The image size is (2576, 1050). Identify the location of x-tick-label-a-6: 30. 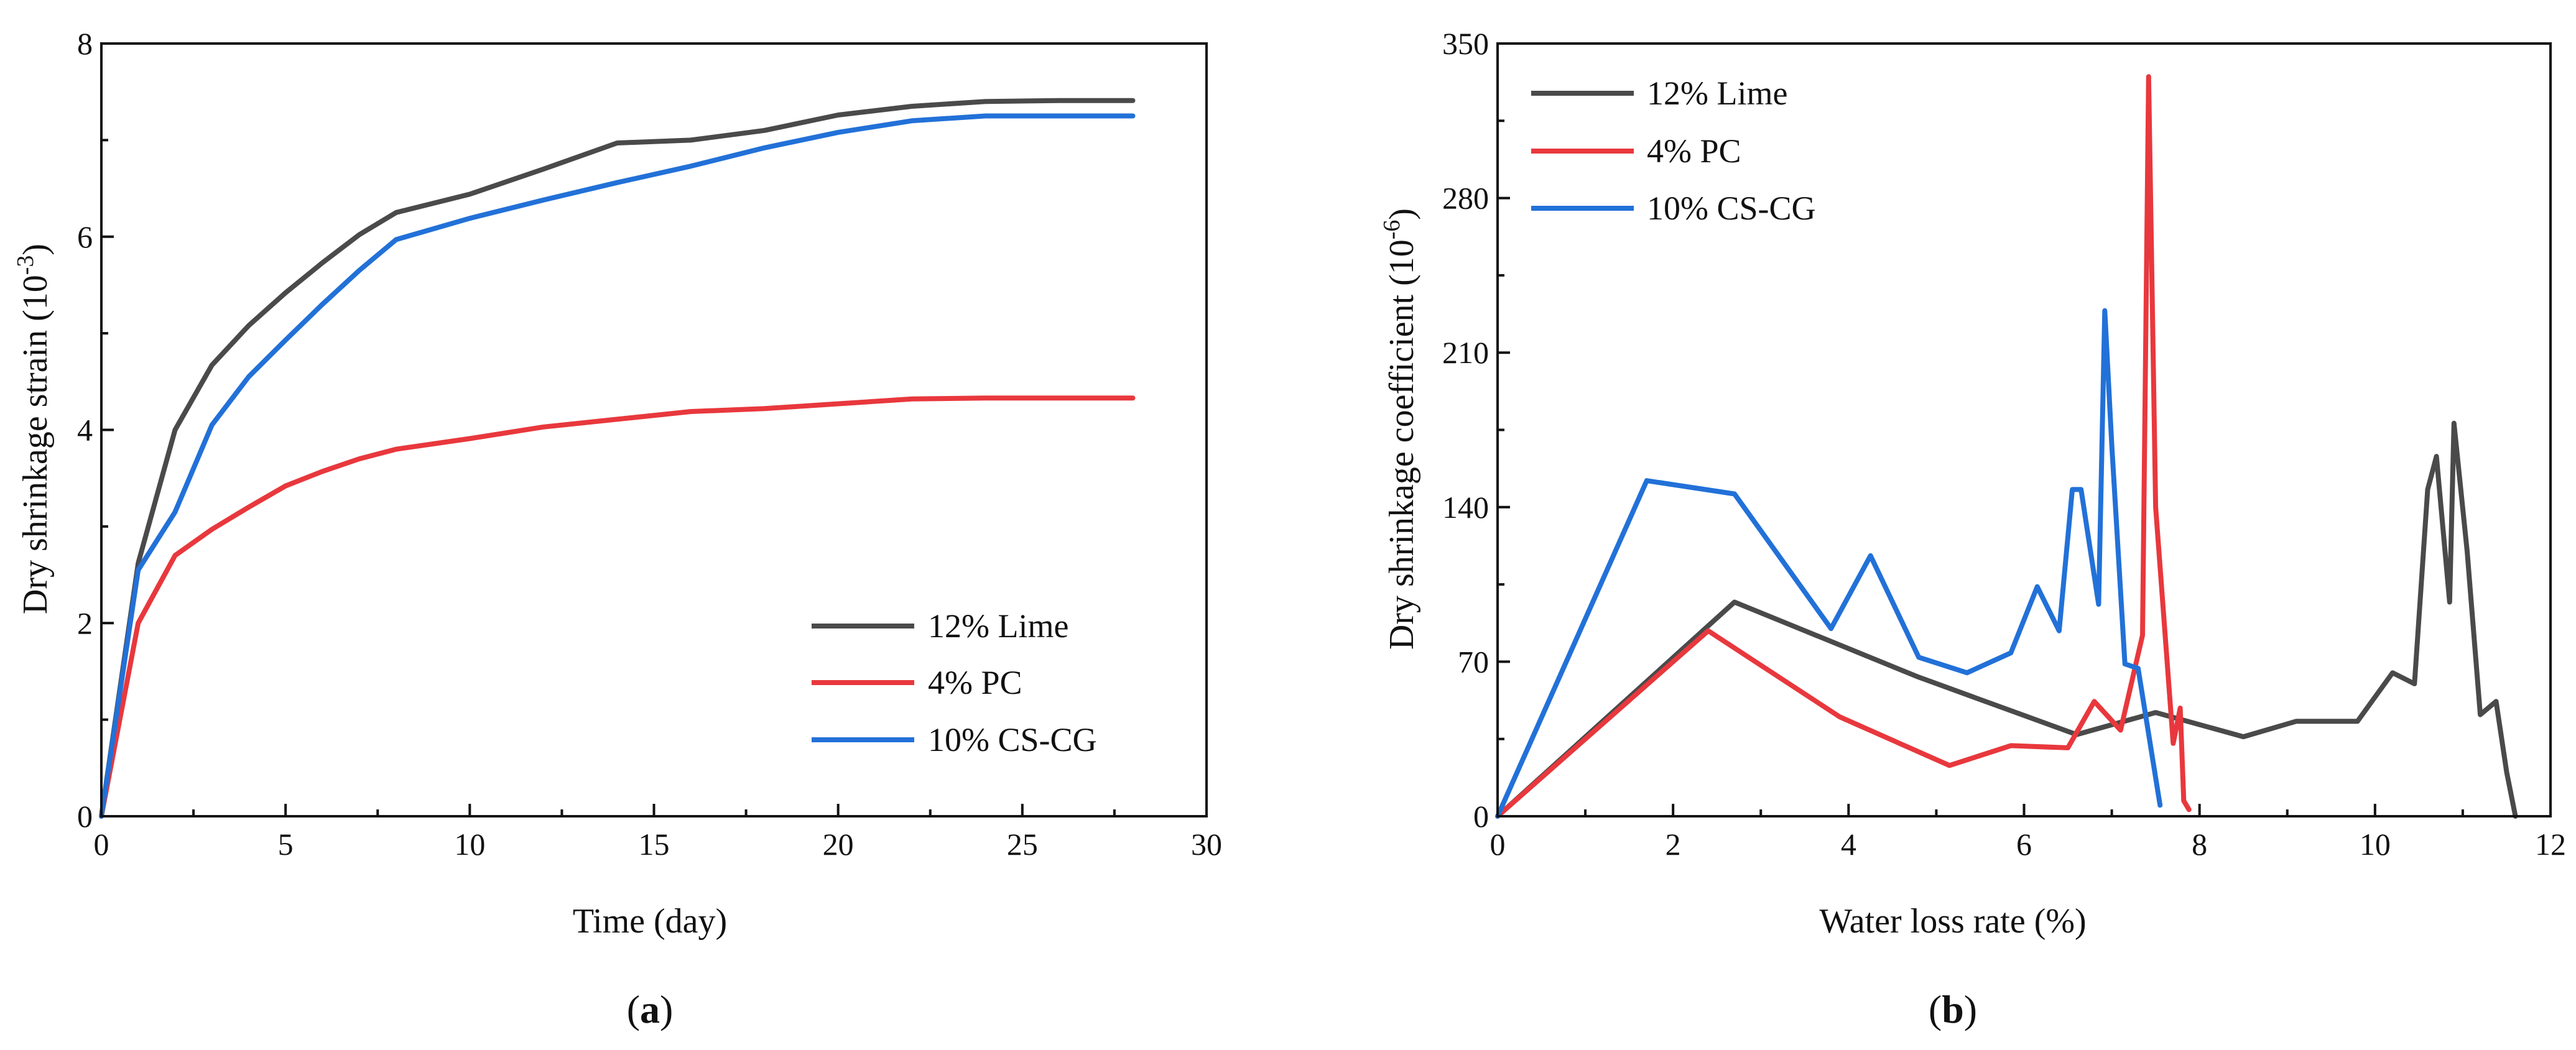
(1207, 844).